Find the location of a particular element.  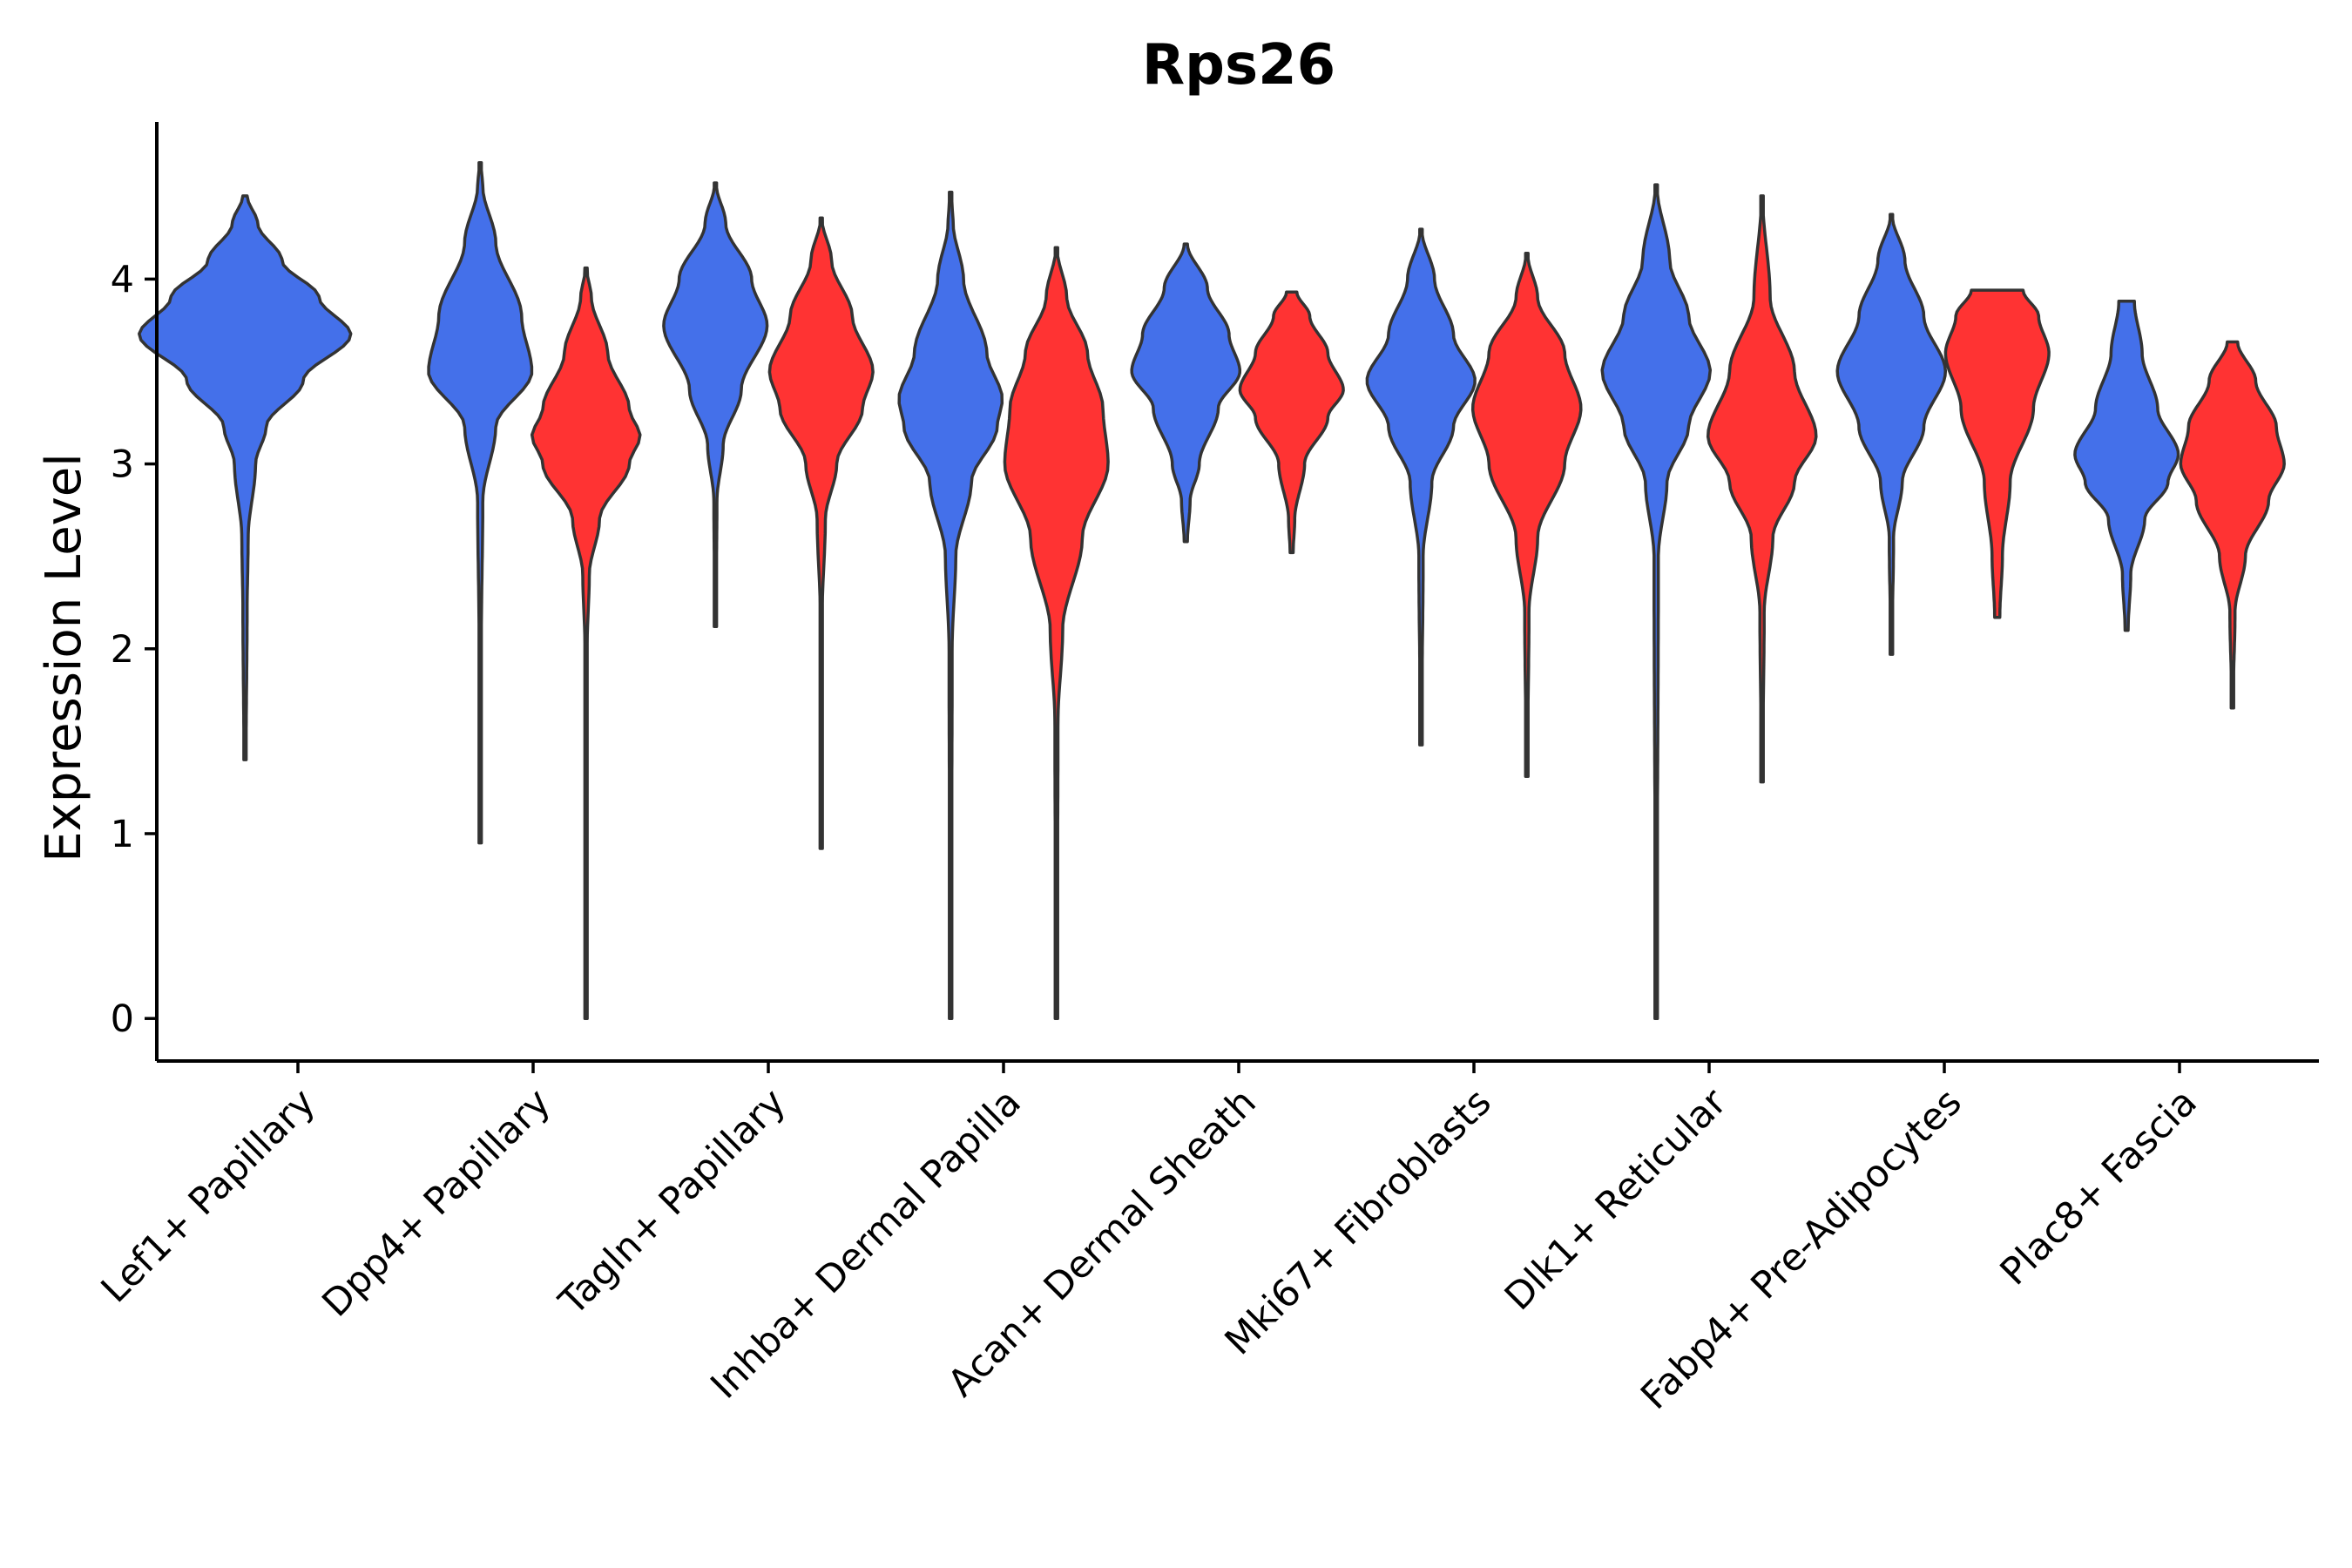

x-tick-label: Mki67+ Fibroblasts is located at coordinates (1359, 1221).